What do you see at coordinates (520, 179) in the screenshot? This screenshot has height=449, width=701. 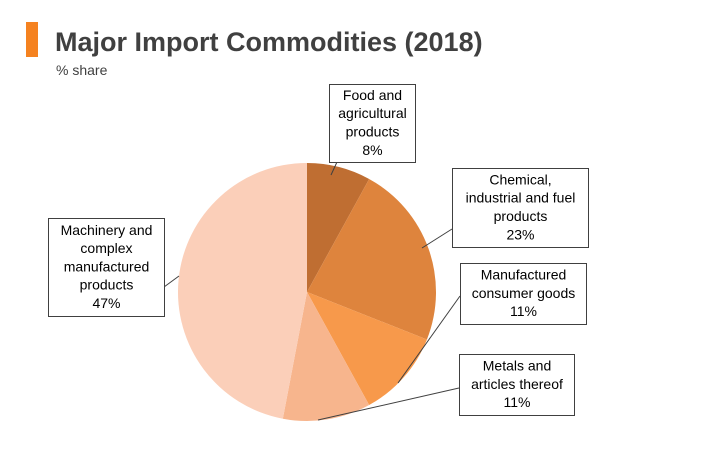 I see `data-label-category-line: Chemical,` at bounding box center [520, 179].